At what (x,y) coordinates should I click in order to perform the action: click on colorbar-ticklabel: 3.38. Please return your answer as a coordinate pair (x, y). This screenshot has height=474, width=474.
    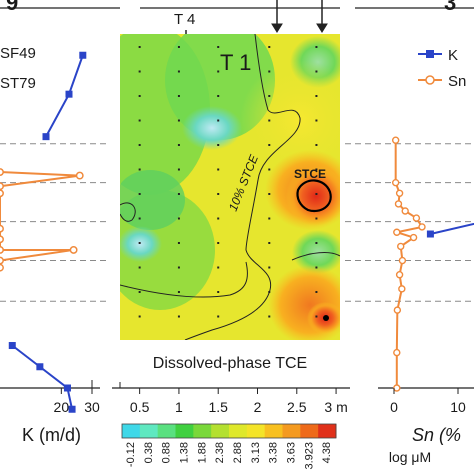
    Looking at the image, I should click on (274, 452).